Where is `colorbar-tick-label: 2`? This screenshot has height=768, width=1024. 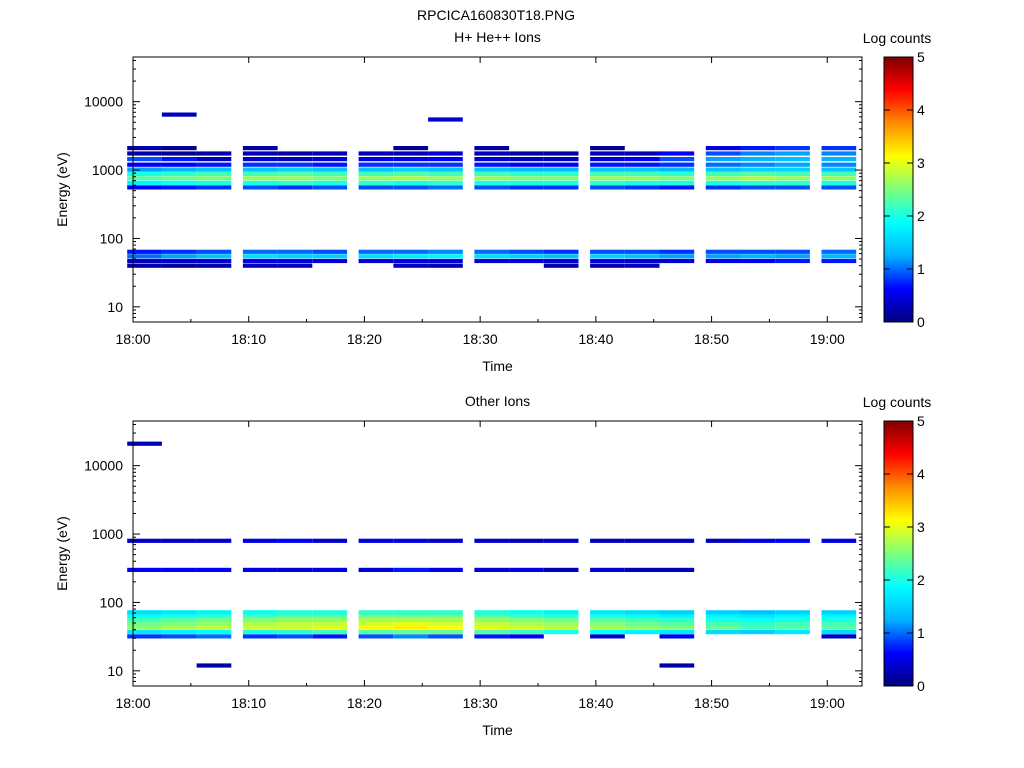 colorbar-tick-label: 2 is located at coordinates (921, 580).